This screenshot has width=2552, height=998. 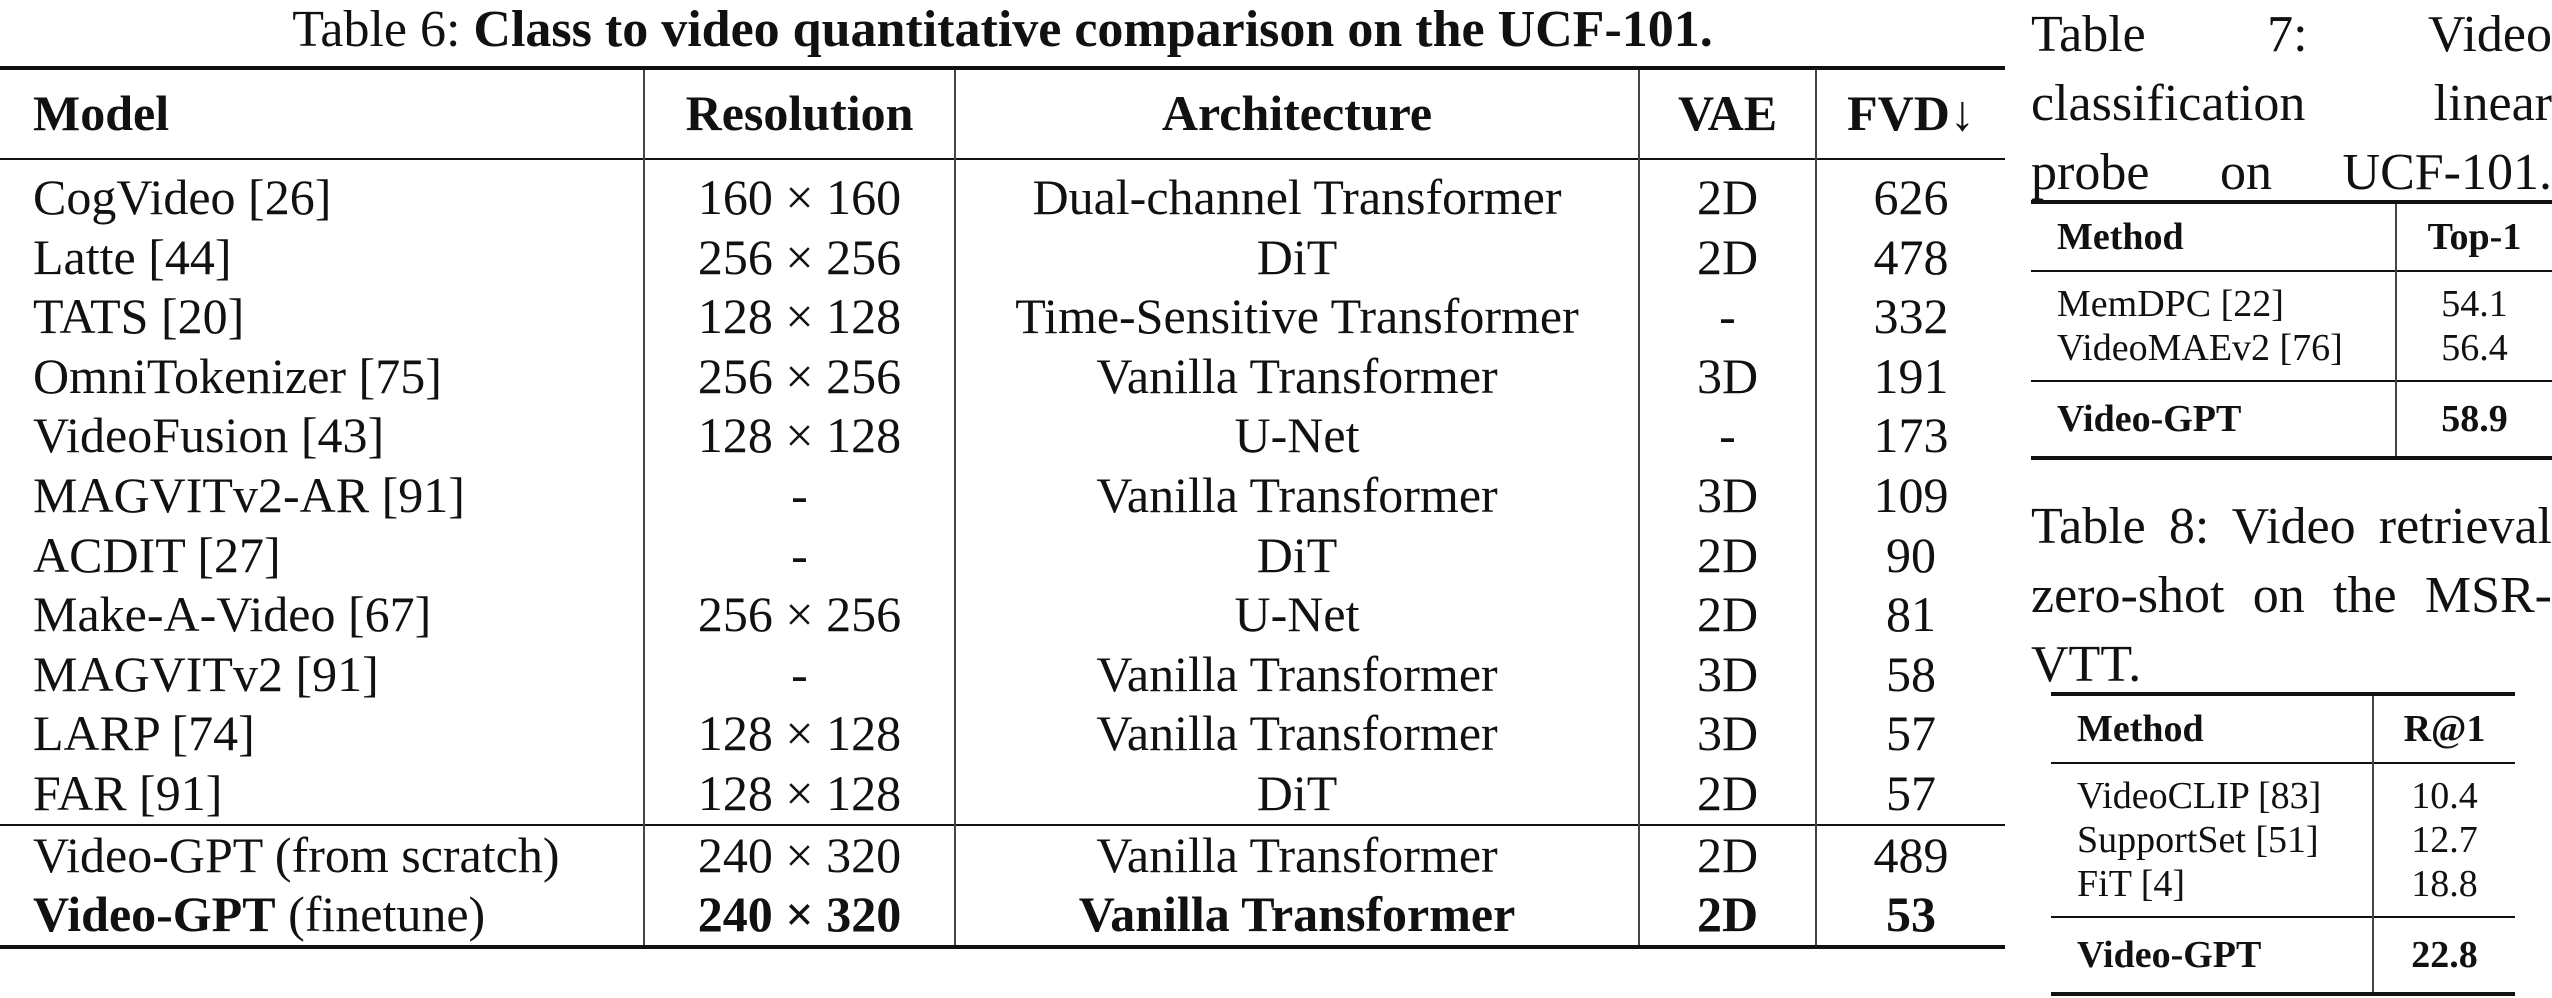 What do you see at coordinates (322, 257) in the screenshot?
I see `cell: Latte [44]` at bounding box center [322, 257].